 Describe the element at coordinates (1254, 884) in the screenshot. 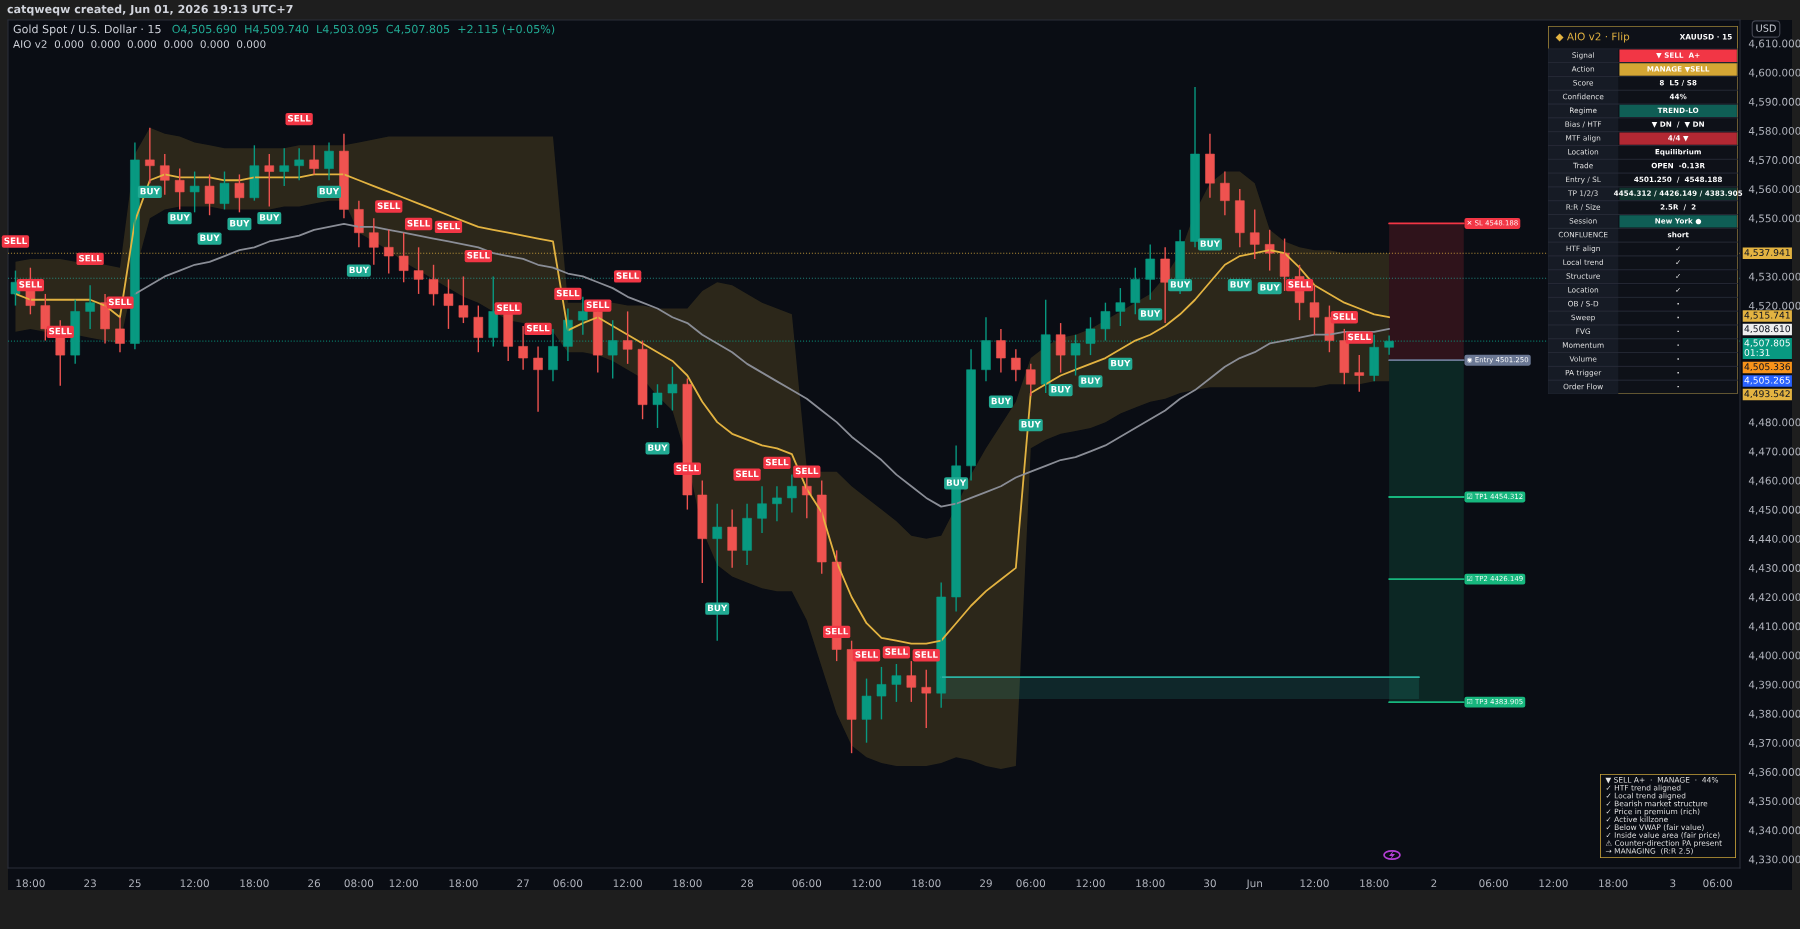

I see `x-tick-label: Jun` at that location.